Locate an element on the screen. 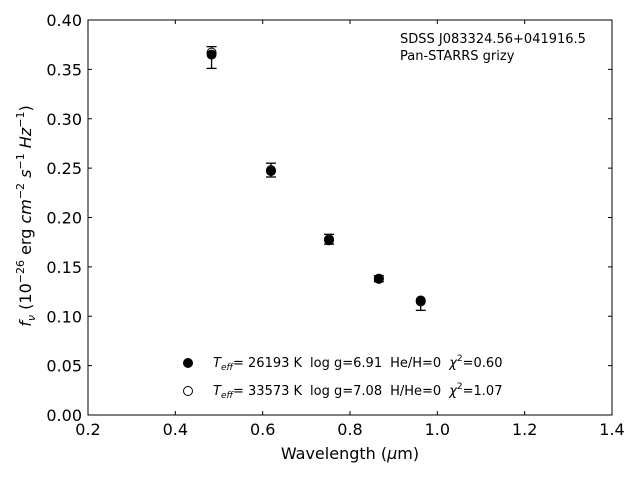 This screenshot has height=480, width=640. legend-2-chi-label: χ is located at coordinates (453, 391).